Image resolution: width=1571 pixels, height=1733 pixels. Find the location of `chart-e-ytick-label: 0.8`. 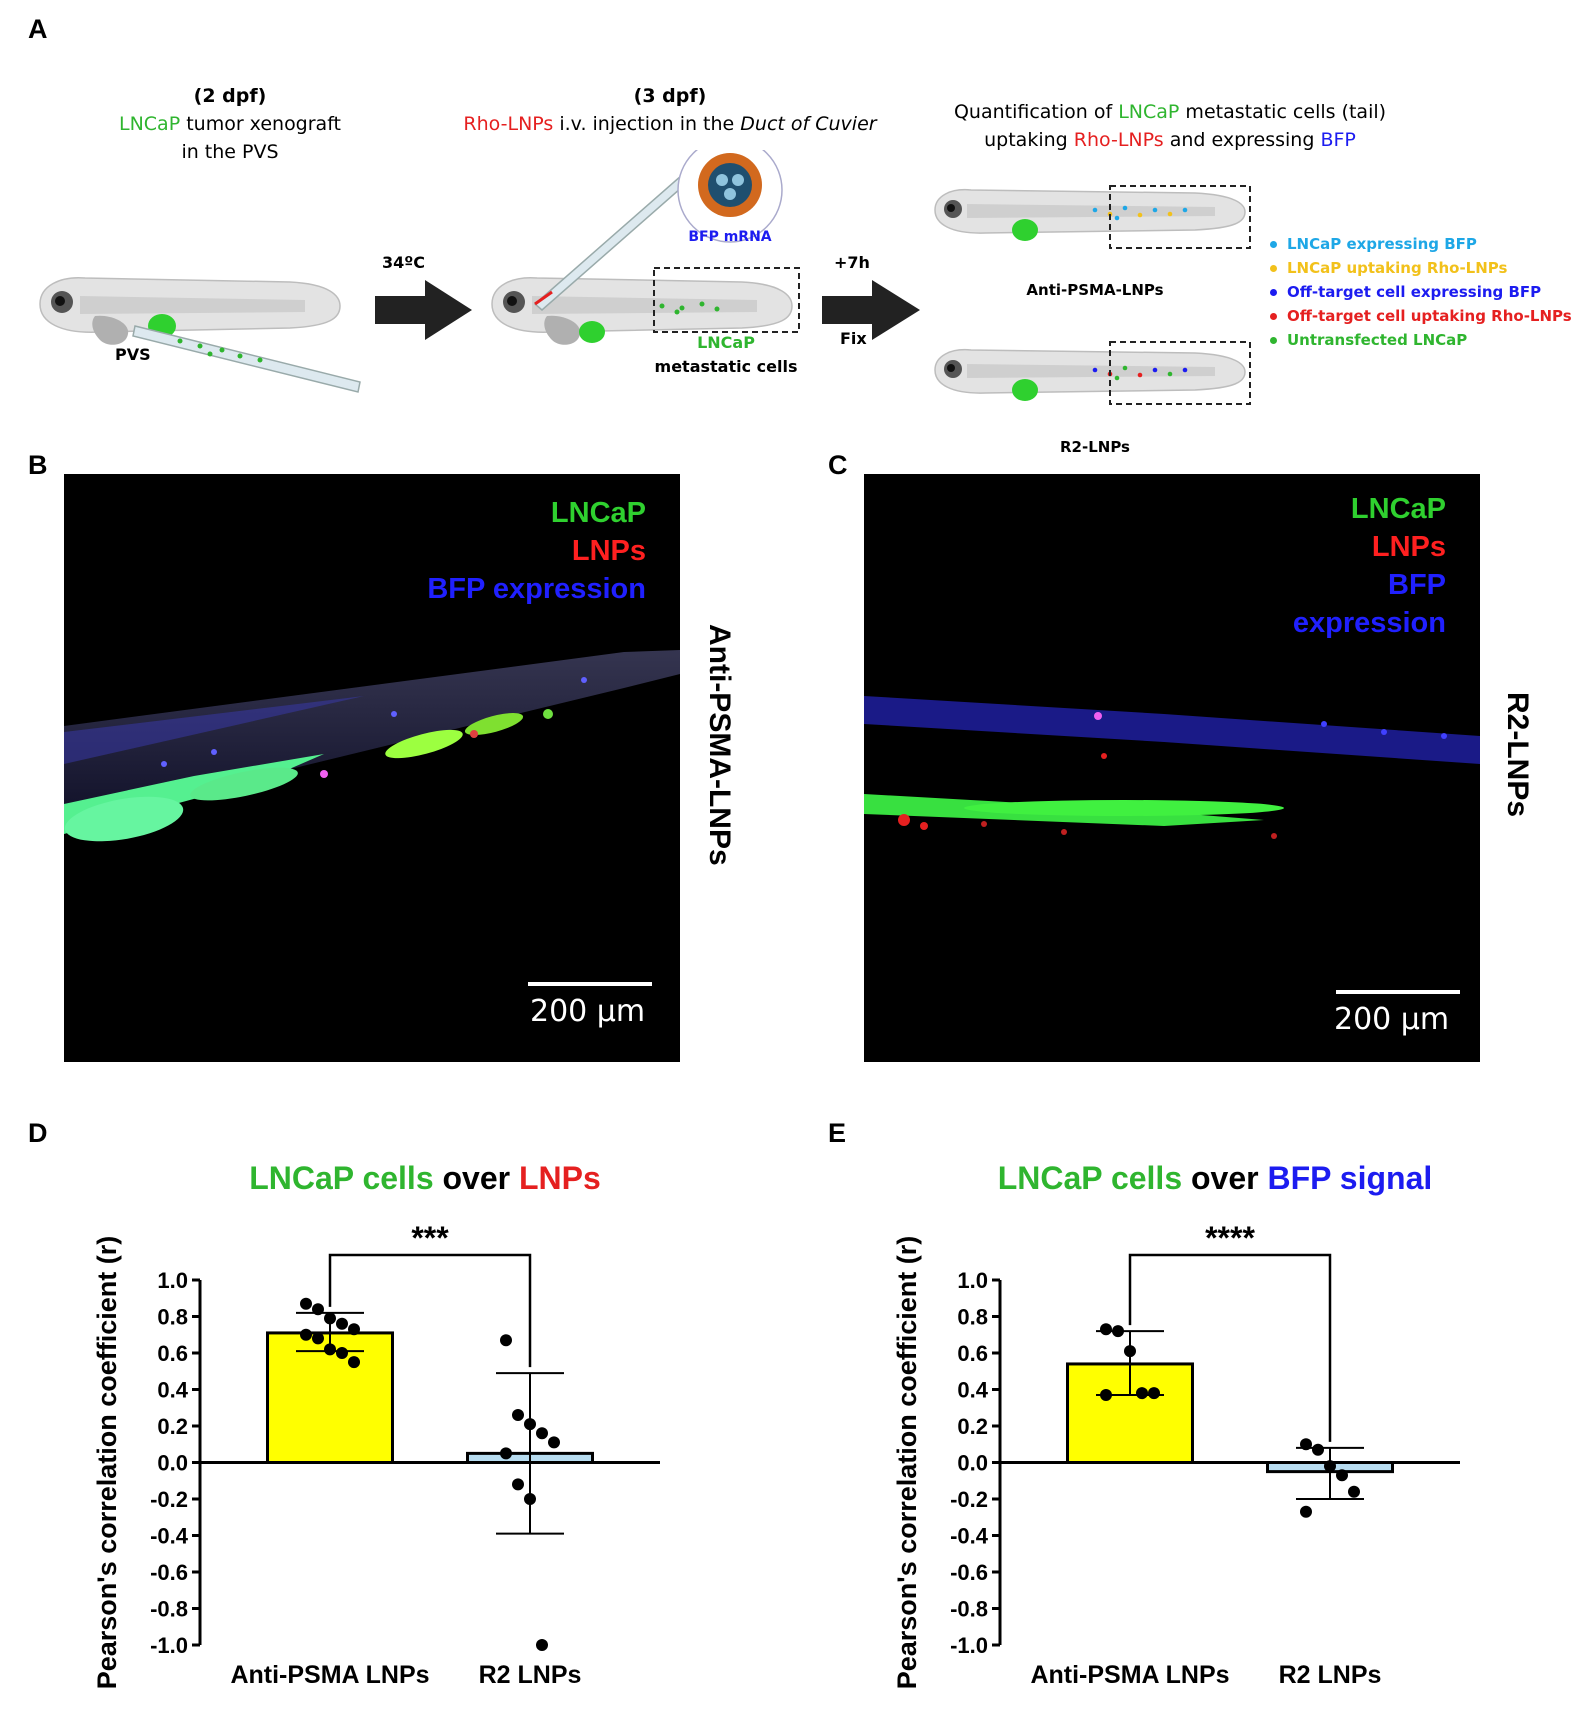

chart-e-ytick-label: 0.8 is located at coordinates (972, 1317).